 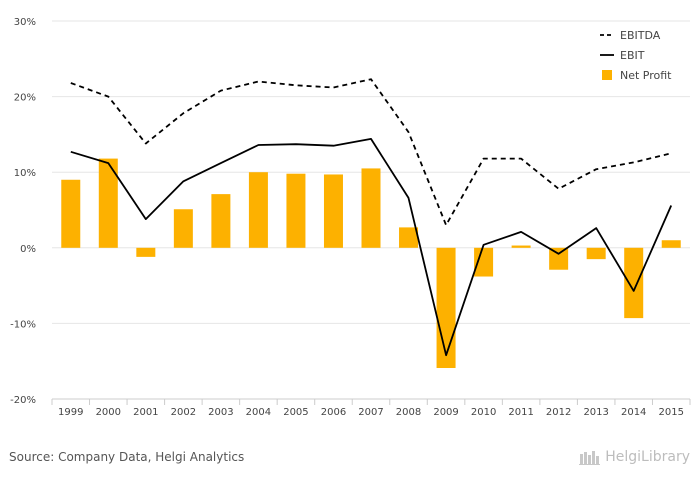 What do you see at coordinates (23, 400) in the screenshot?
I see `y-tick-label: -20%` at bounding box center [23, 400].